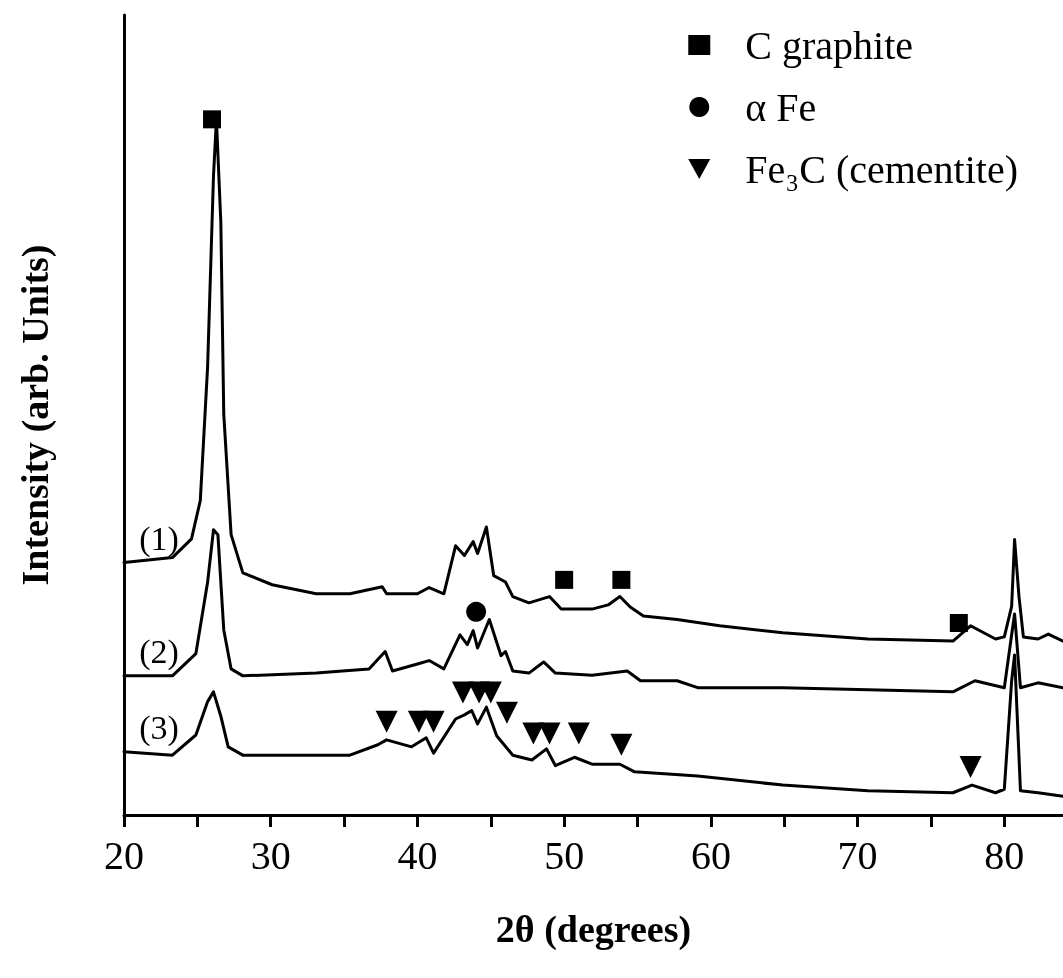 The height and width of the screenshot is (978, 1063). Describe the element at coordinates (593, 929) in the screenshot. I see `x-axis-title: 2θ (degrees)` at that location.